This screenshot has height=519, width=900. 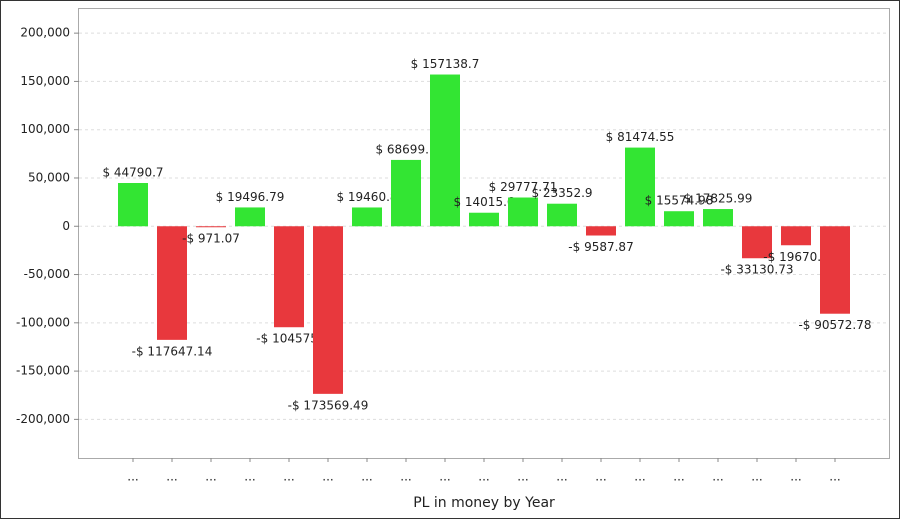 I want to click on value-label: $ 23352.9, so click(x=561, y=193).